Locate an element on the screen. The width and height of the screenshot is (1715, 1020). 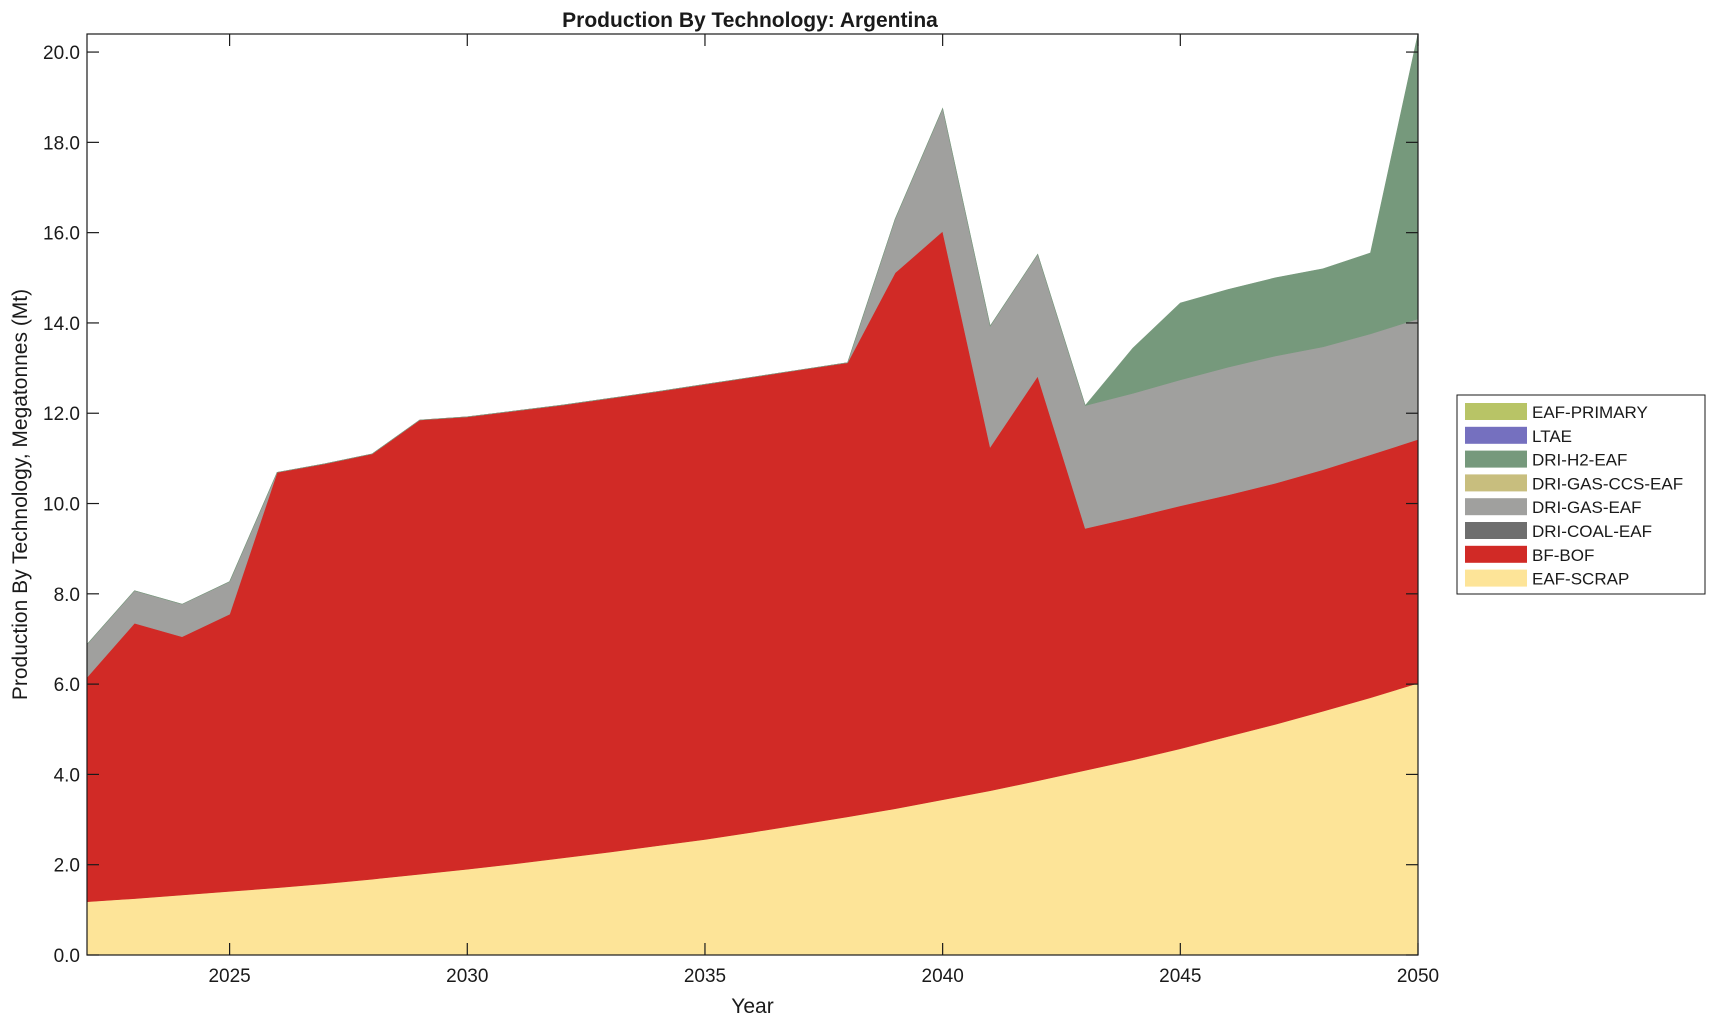
x-tick-label: 2045 is located at coordinates (1180, 976).